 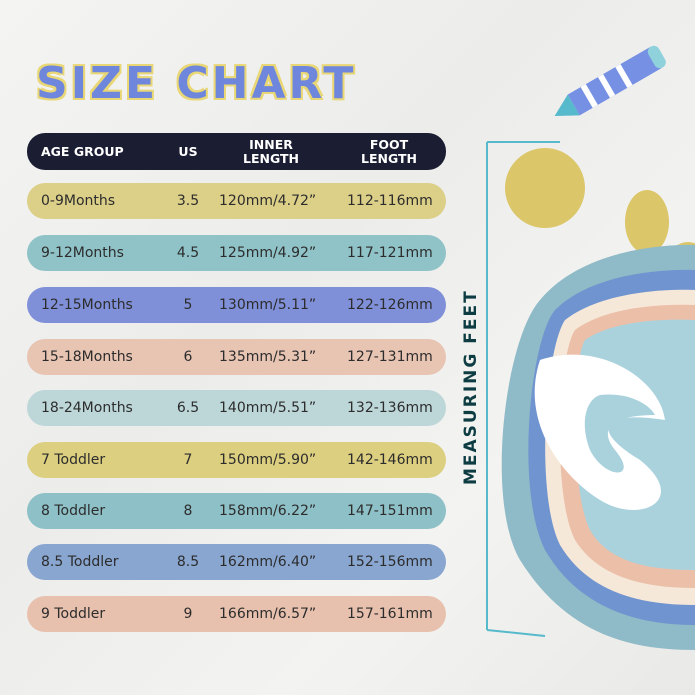 I want to click on table-row: 12-15Months 5 130mm/5.11” 122-126mm, so click(x=236, y=305).